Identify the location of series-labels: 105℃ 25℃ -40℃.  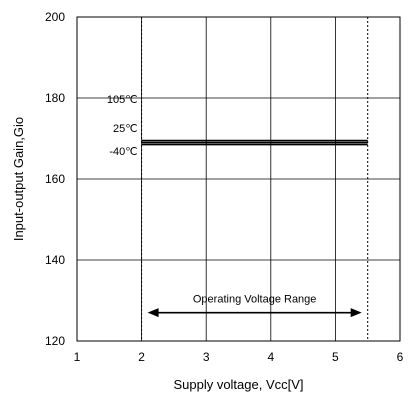
(122, 126).